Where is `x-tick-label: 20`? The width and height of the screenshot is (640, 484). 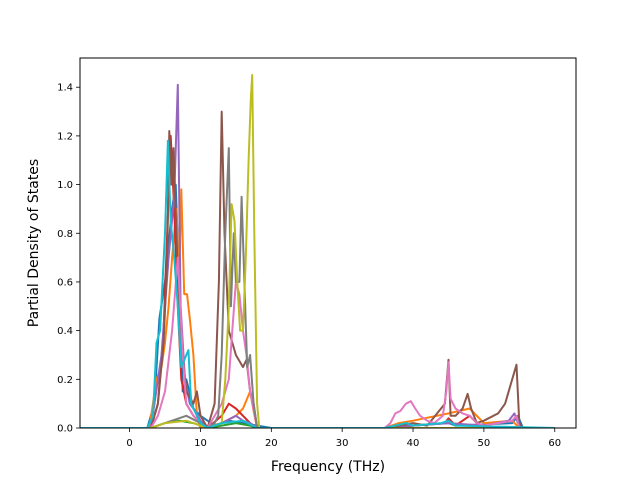
x-tick-label: 20 is located at coordinates (271, 443).